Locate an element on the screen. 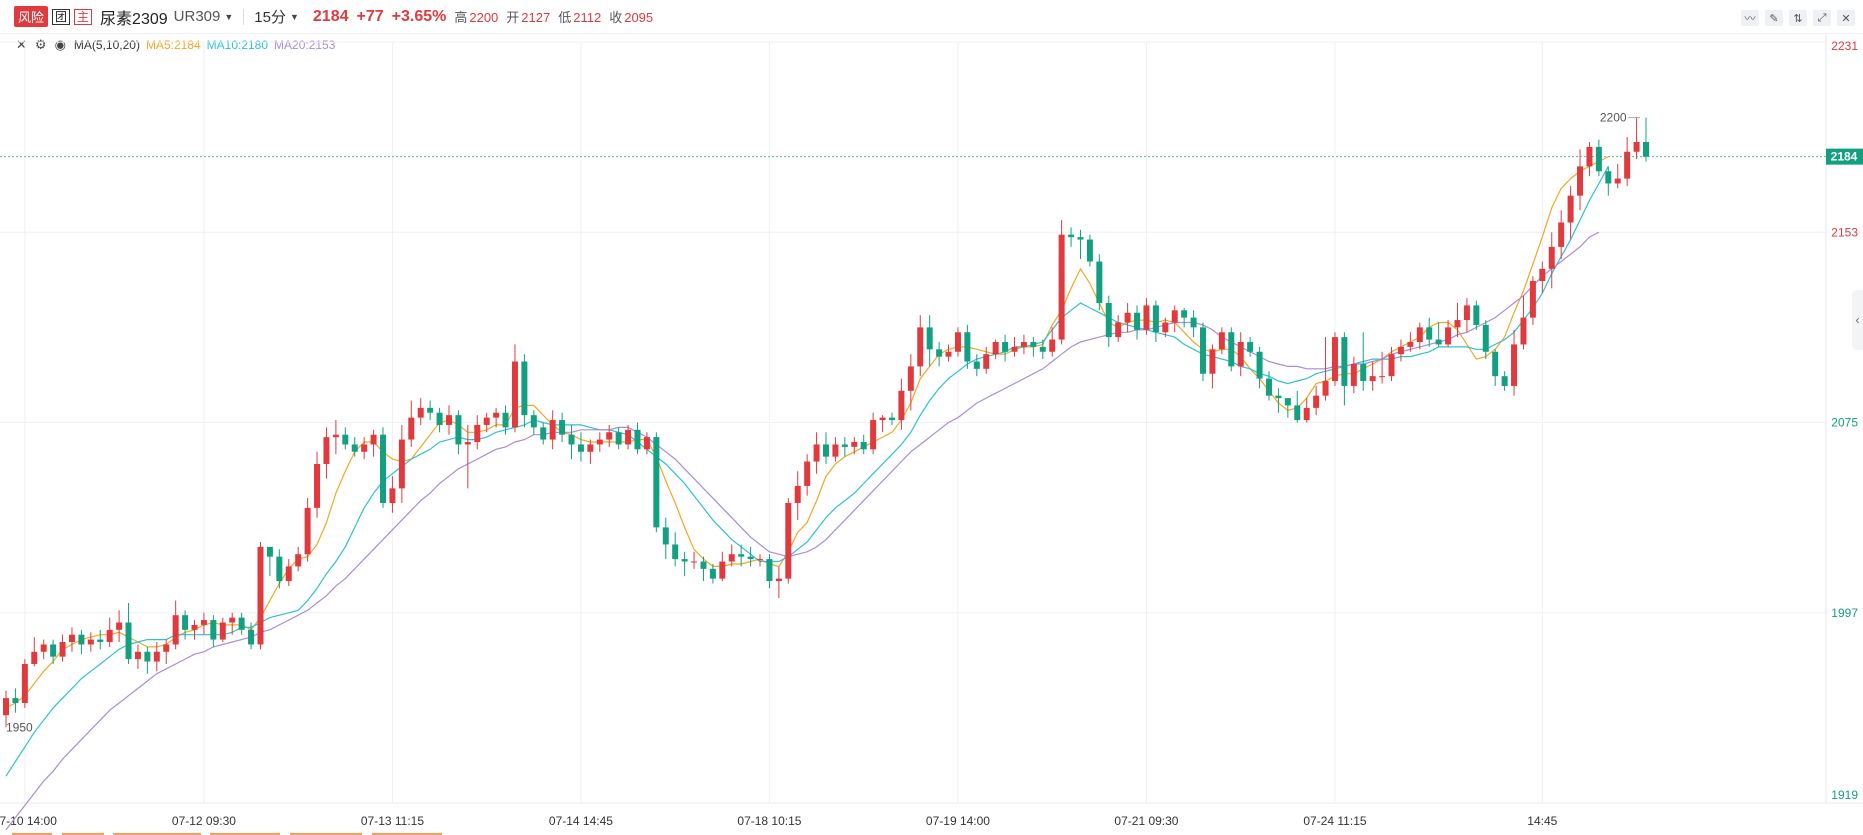  eye-icon: ◉ is located at coordinates (60, 44).